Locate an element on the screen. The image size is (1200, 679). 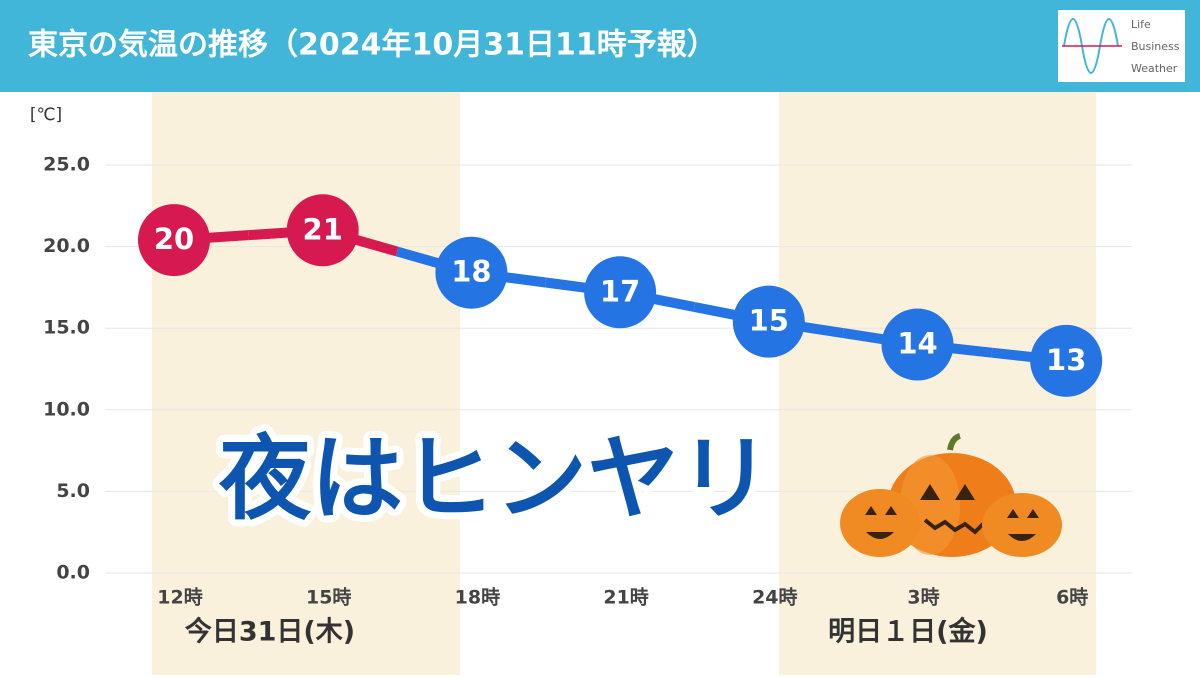
value-label: 15 is located at coordinates (769, 321).